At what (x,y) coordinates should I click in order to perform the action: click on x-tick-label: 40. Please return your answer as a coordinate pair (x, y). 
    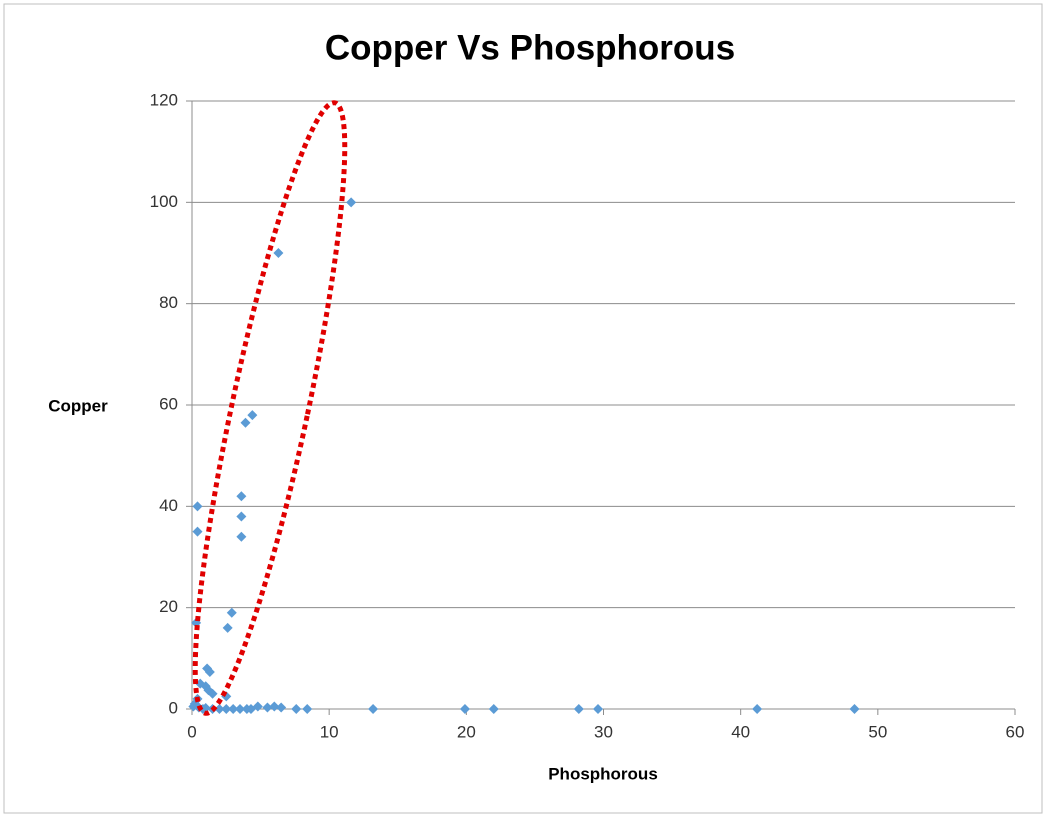
    Looking at the image, I should click on (740, 731).